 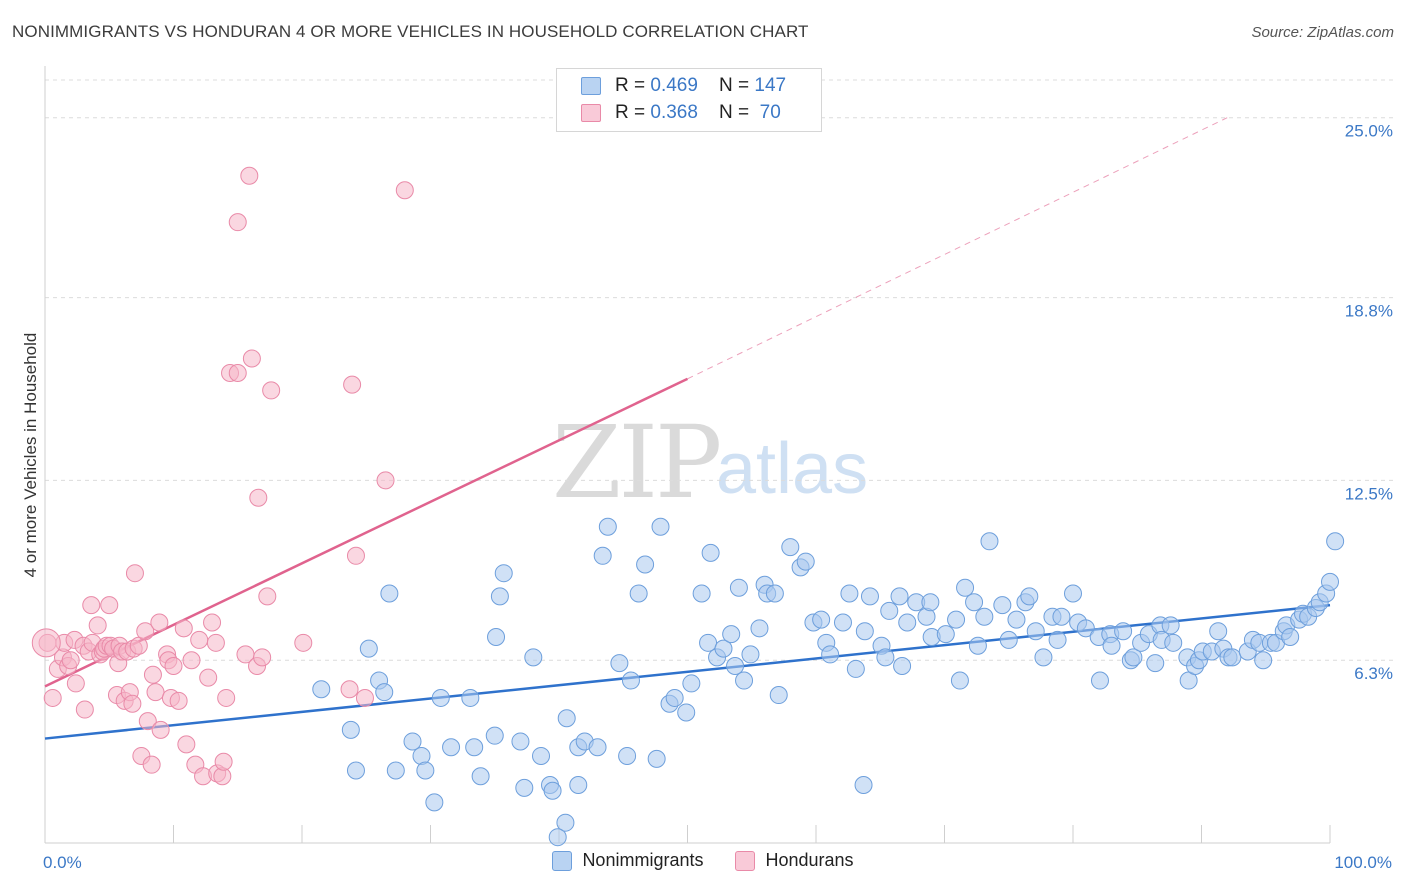 I want to click on legend-n-label: N =, so click(x=737, y=85).